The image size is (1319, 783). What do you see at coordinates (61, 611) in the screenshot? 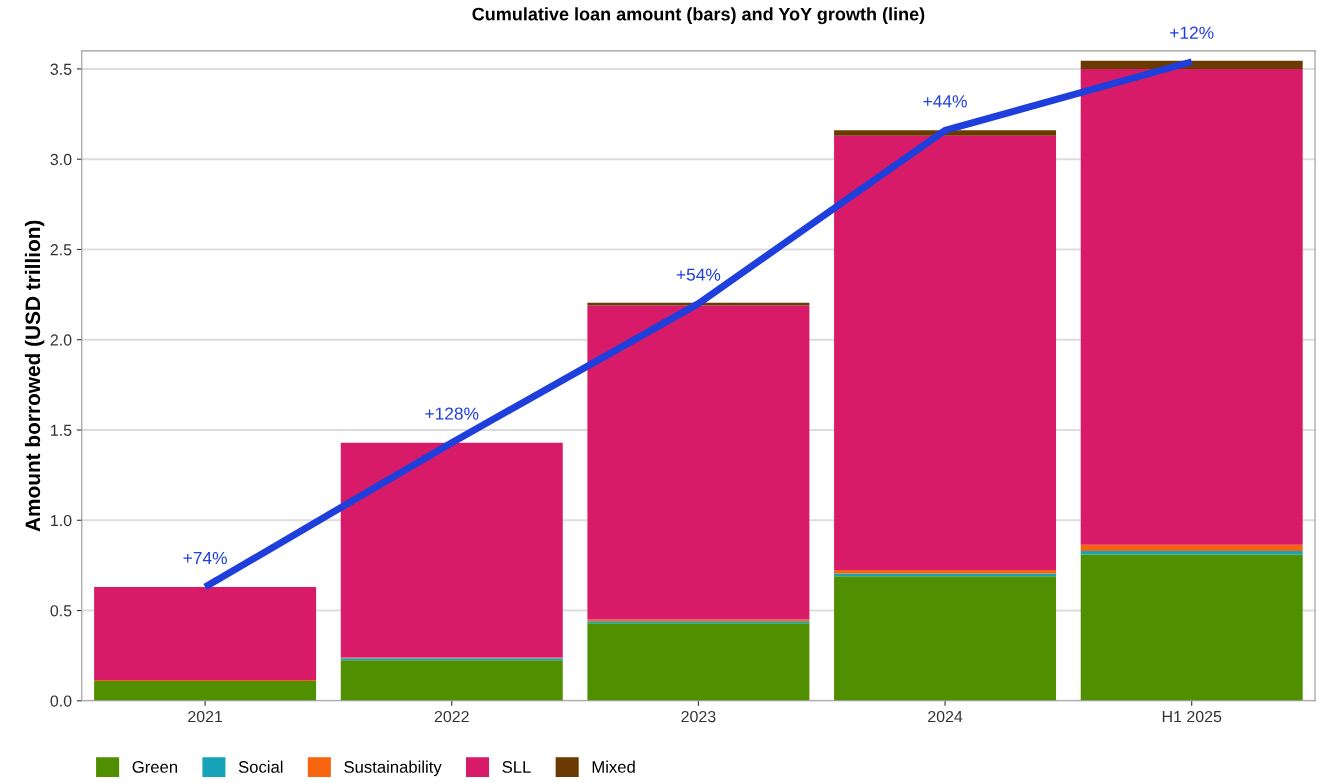
I see `y-tick-label: 0.5` at bounding box center [61, 611].